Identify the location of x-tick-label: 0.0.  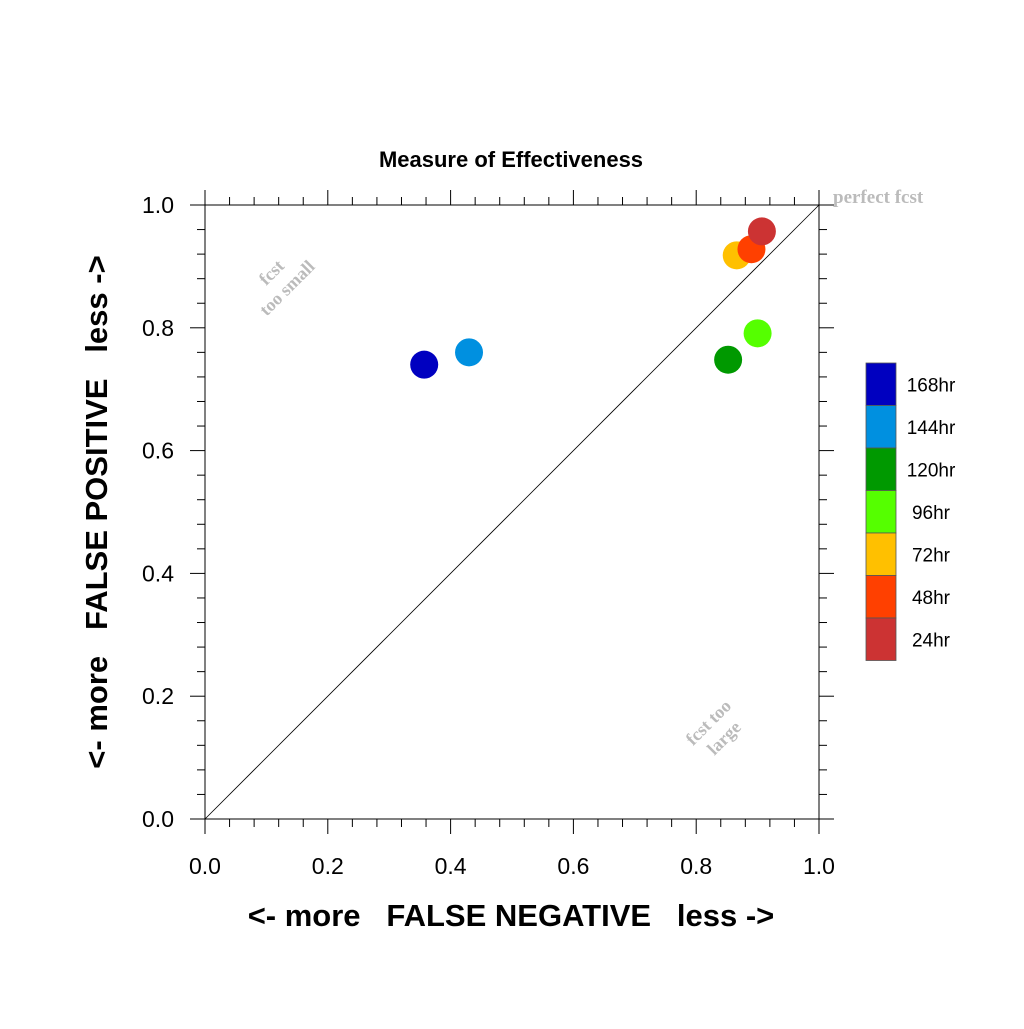
(205, 866).